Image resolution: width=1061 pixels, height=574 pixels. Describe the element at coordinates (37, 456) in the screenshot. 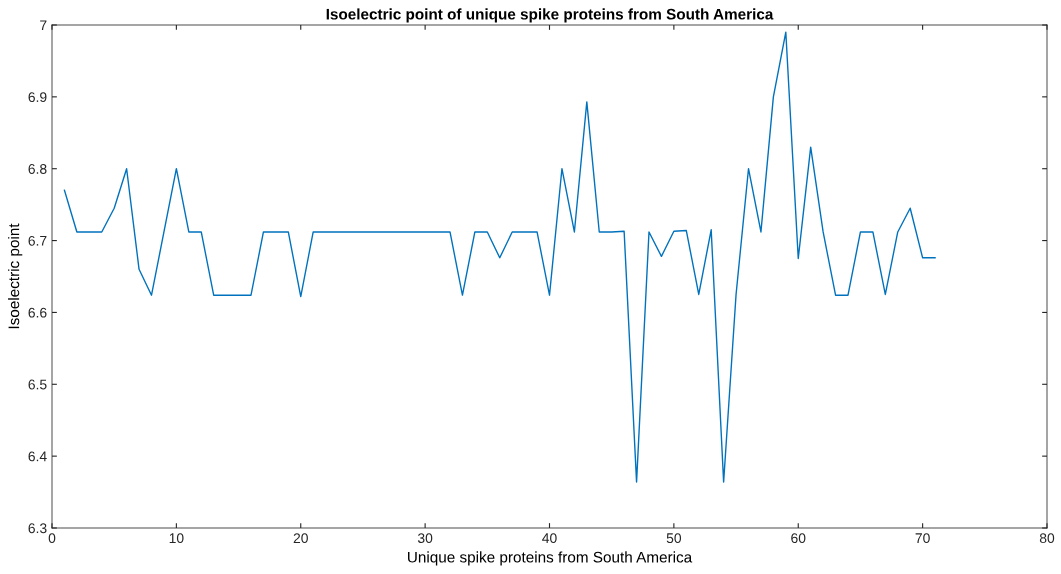

I see `y-tick-label: 6.4` at that location.